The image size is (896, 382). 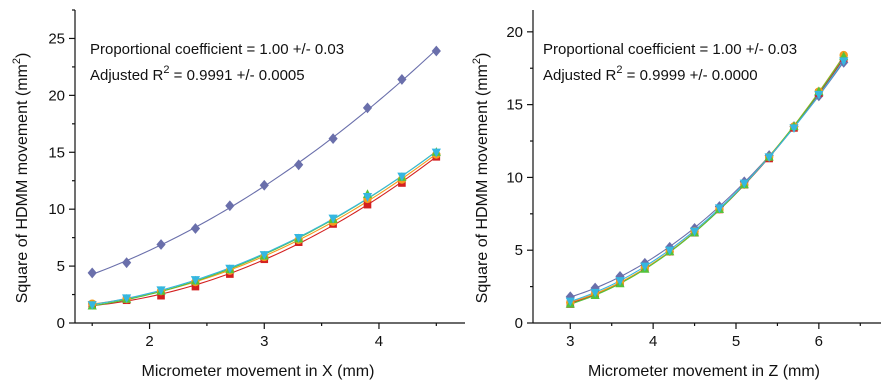 What do you see at coordinates (653, 341) in the screenshot?
I see `right-x-tick-label: 4` at bounding box center [653, 341].